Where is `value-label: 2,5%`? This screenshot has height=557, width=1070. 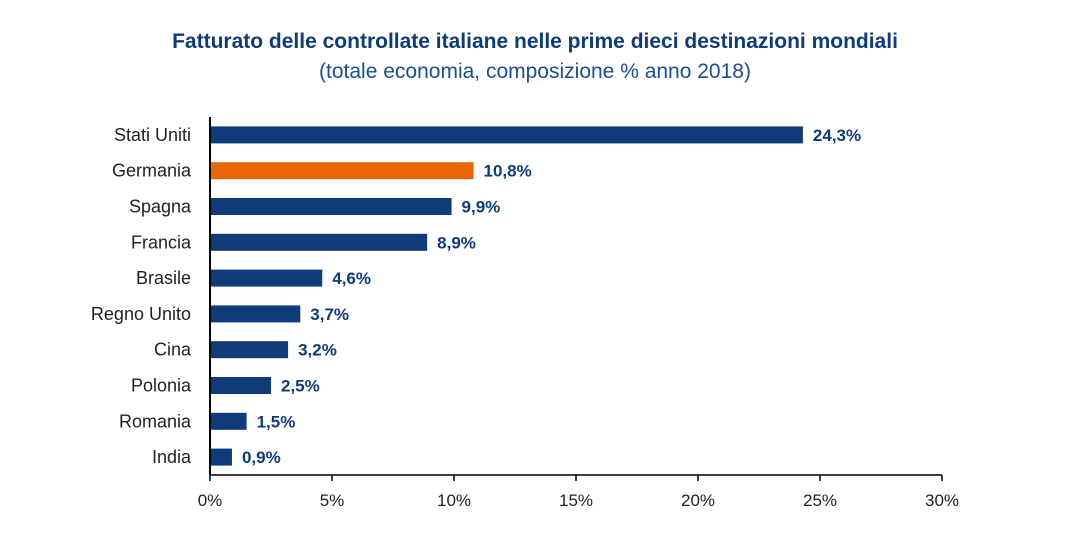
value-label: 2,5% is located at coordinates (300, 386).